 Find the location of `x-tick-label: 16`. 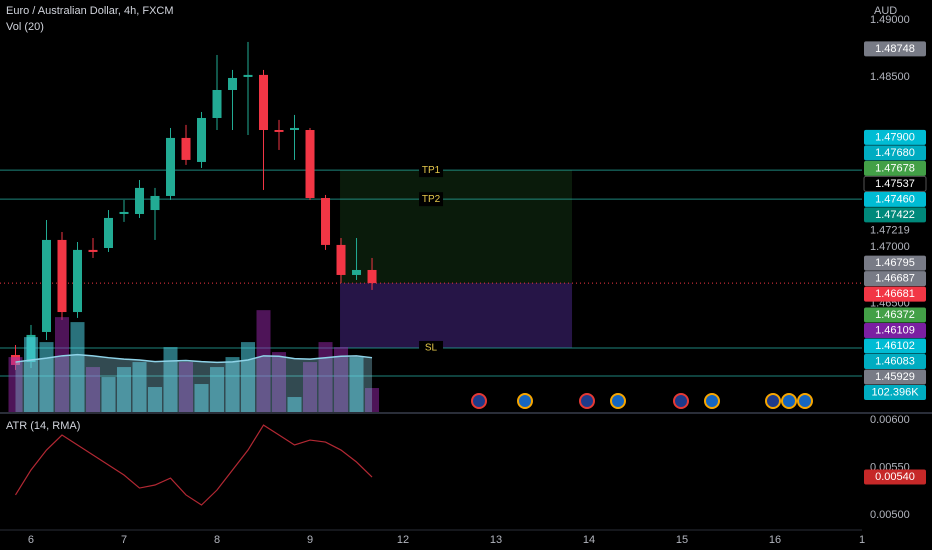

x-tick-label: 16 is located at coordinates (775, 540).